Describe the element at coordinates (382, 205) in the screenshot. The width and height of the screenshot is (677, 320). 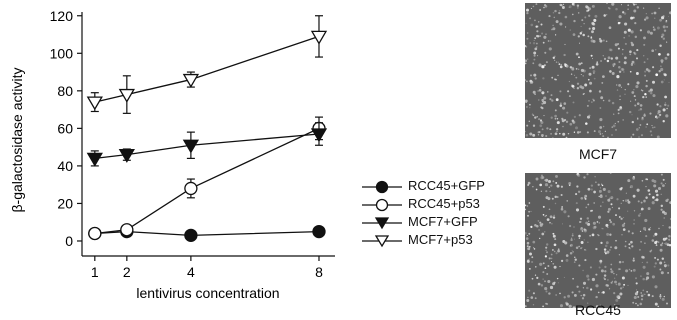
I see `legend-open-circle-marker` at that location.